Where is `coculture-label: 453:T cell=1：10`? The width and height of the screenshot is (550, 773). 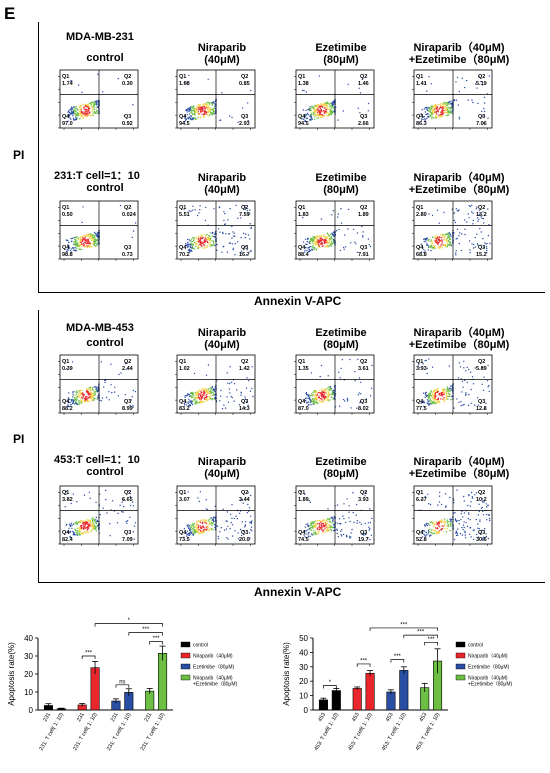
coculture-label: 453:T cell=1：10 is located at coordinates (97, 460).